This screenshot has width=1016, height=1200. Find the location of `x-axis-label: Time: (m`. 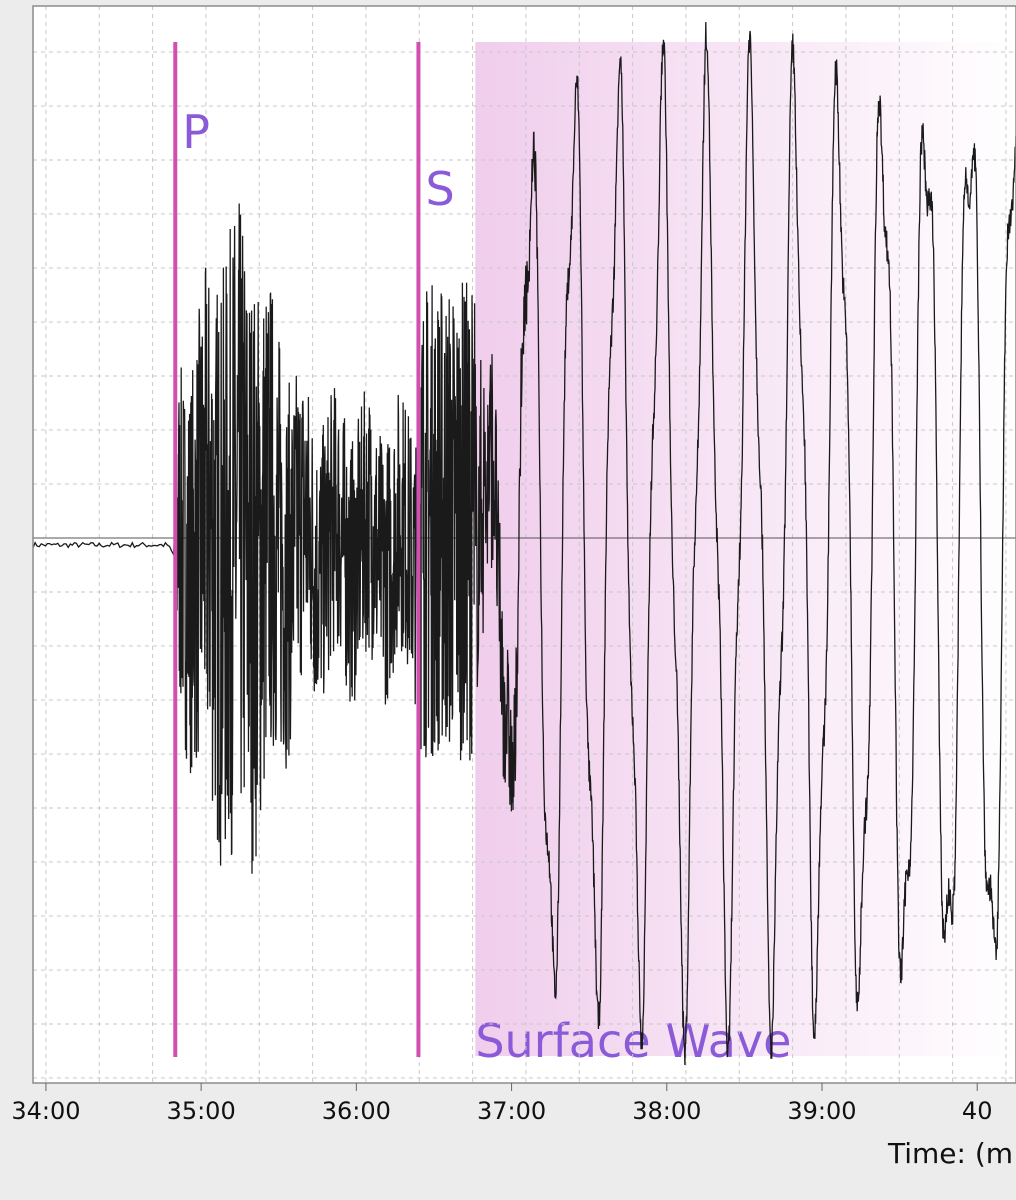

x-axis-label: Time: (m is located at coordinates (950, 1153).